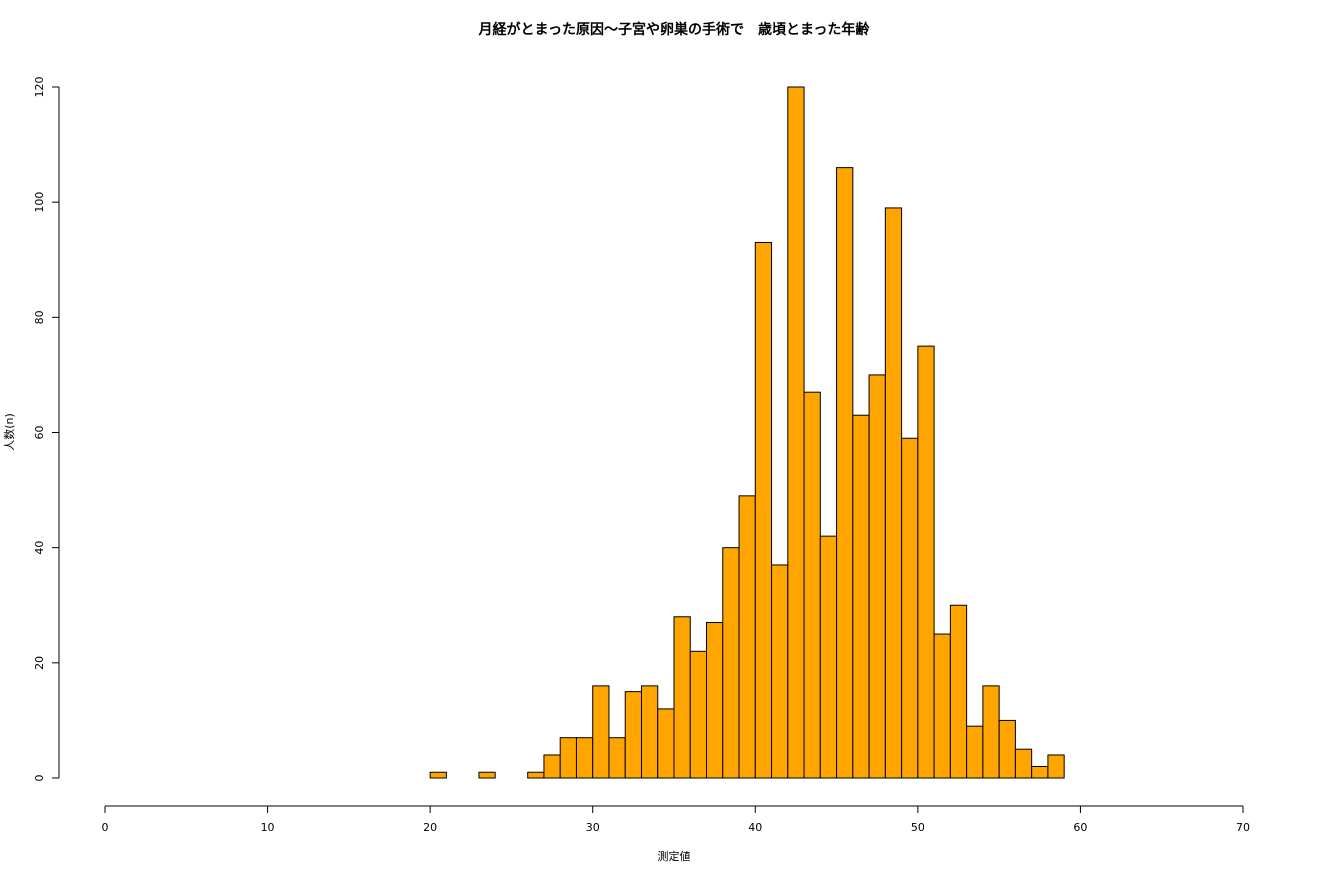 The image size is (1320, 880). I want to click on x-tick-label: 0, so click(105, 827).